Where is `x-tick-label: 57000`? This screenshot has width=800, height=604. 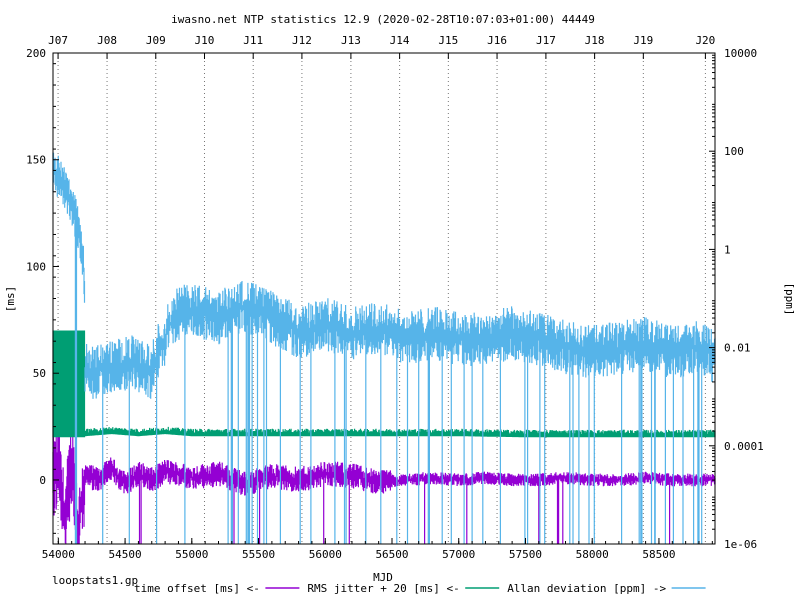 x-tick-label: 57000 is located at coordinates (458, 554).